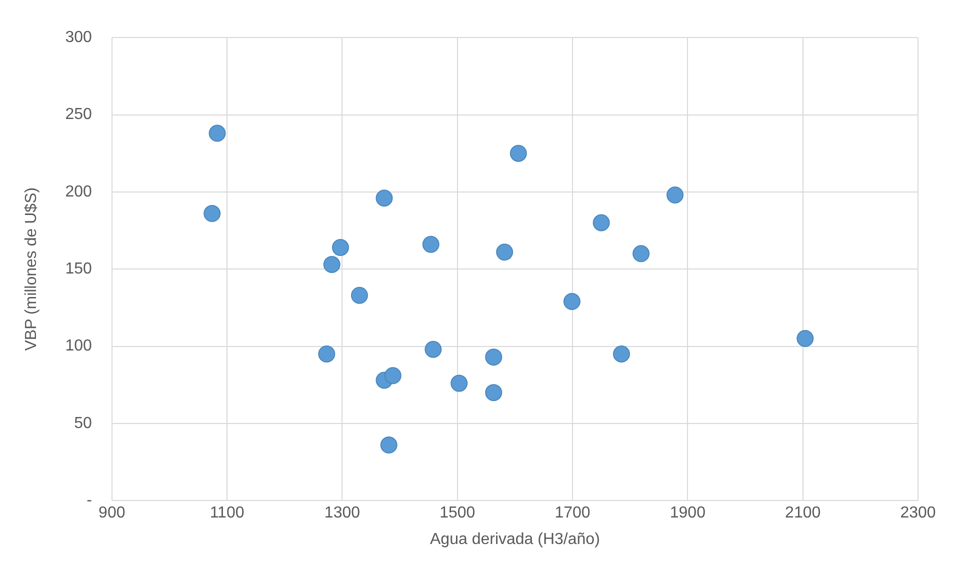 This screenshot has width=957, height=573. What do you see at coordinates (688, 513) in the screenshot?
I see `x-tick-label: 1900` at bounding box center [688, 513].